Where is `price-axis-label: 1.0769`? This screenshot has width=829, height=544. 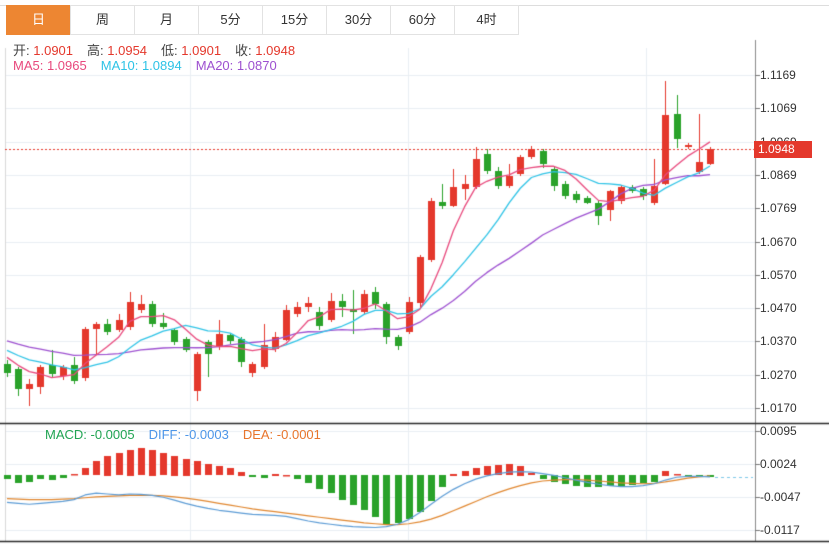
price-axis-label: 1.0769 is located at coordinates (778, 208).